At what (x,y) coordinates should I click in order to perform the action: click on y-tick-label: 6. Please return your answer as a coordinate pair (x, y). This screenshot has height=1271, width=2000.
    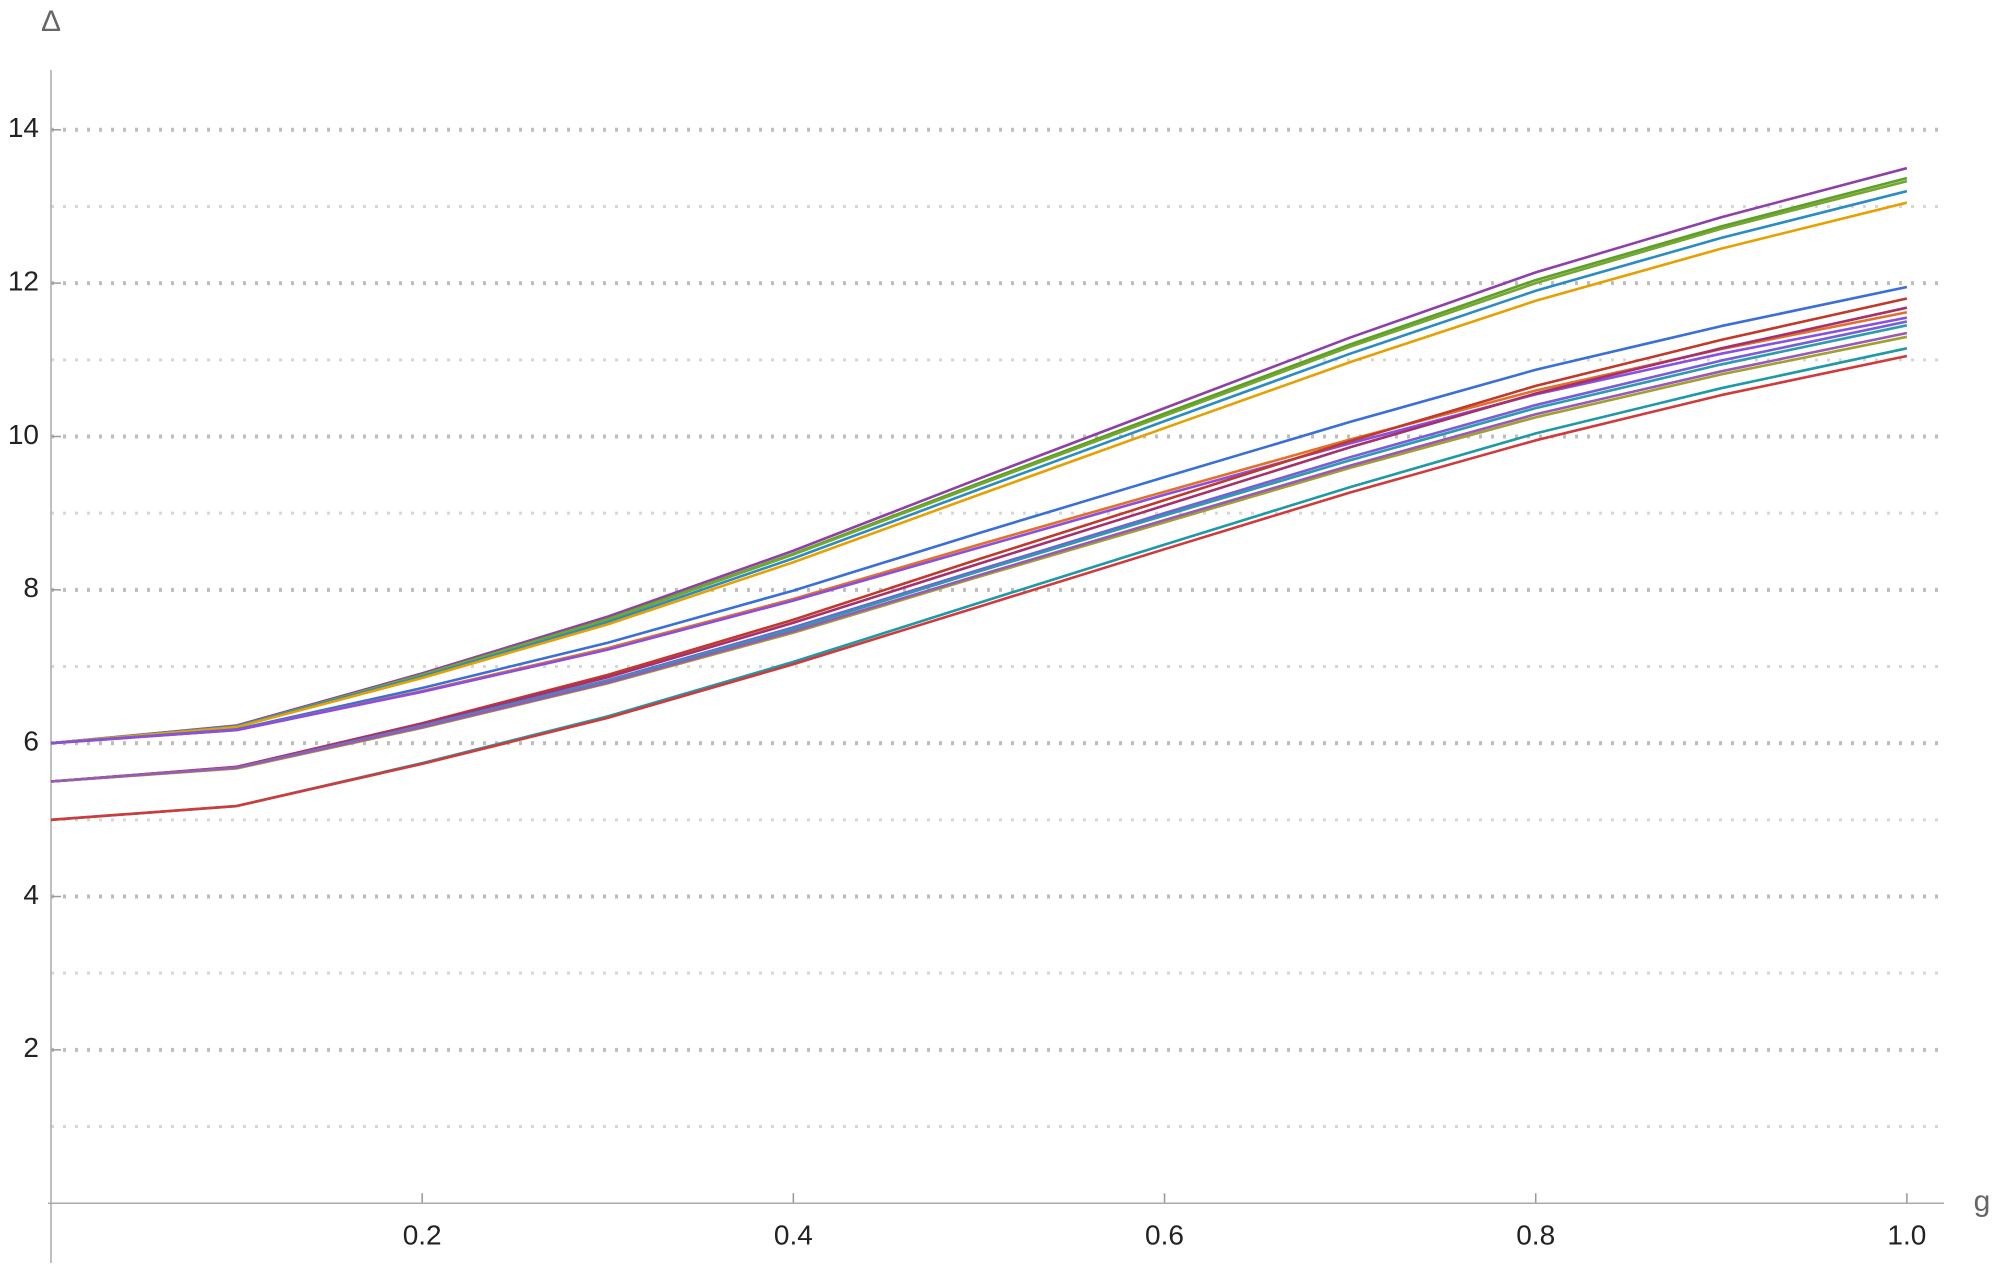
    Looking at the image, I should click on (31, 741).